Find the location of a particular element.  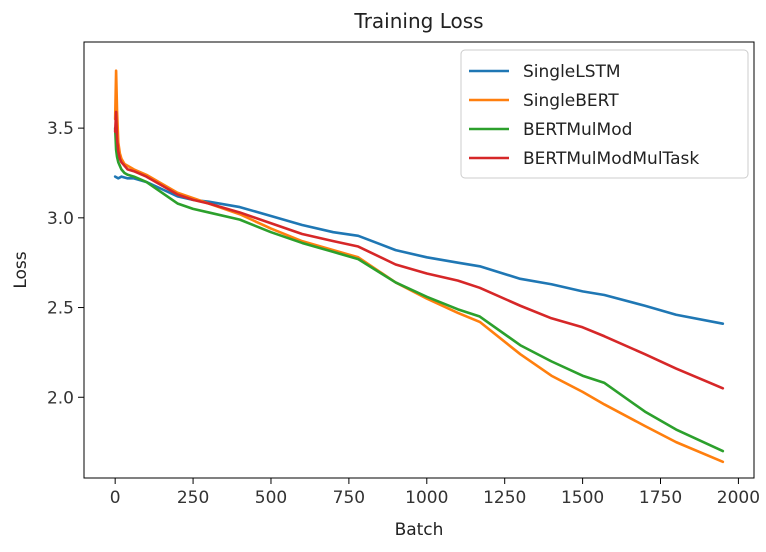

legend-label-bertmulmod: BERTMulMod is located at coordinates (577, 130).